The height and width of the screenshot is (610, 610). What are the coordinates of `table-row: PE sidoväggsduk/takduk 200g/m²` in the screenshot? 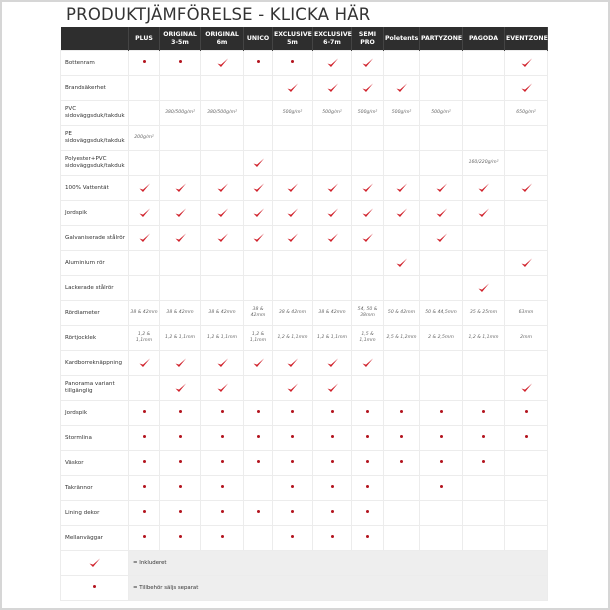 It's located at (304, 138).